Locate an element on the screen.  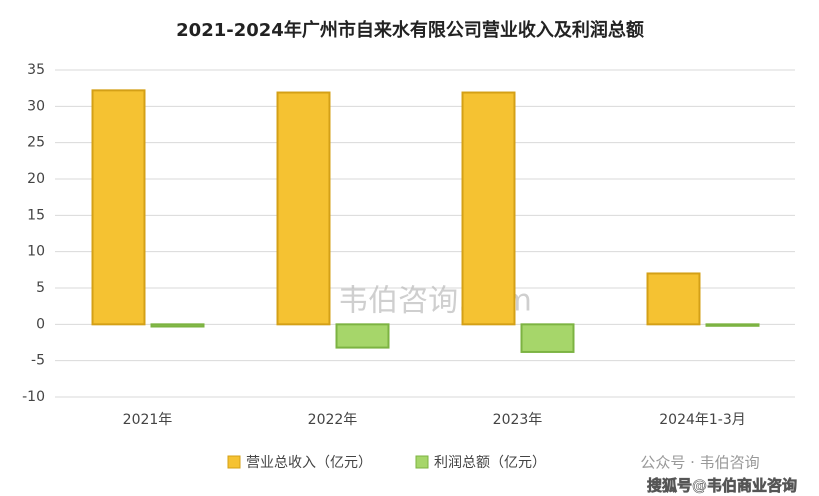
x-tick-label: 2021年 is located at coordinates (148, 420).